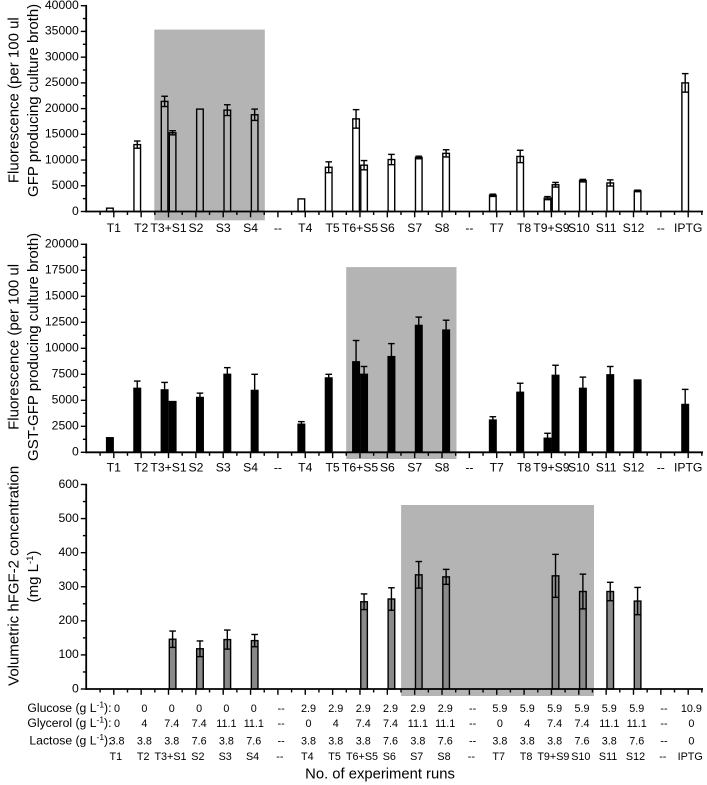 This screenshot has width=707, height=785. What do you see at coordinates (608, 757) in the screenshot?
I see `svg-text: S11` at bounding box center [608, 757].